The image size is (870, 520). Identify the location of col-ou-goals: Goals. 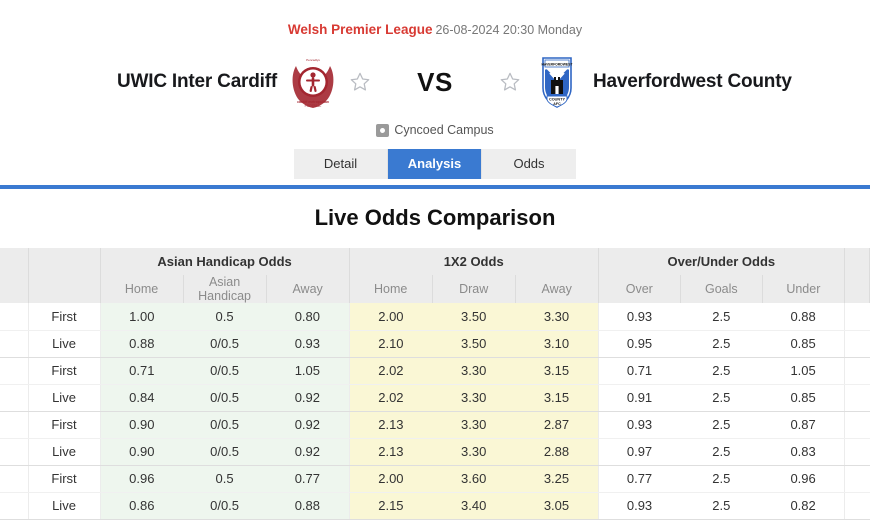
(721, 289).